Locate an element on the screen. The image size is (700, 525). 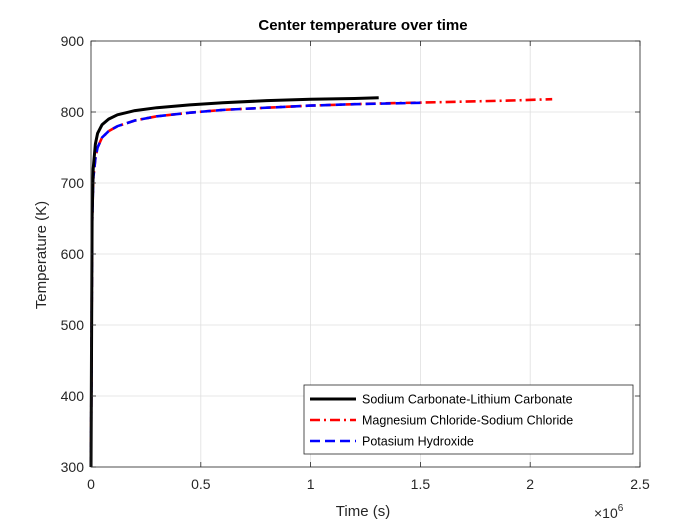
y-tick-label: 700 is located at coordinates (73, 183).